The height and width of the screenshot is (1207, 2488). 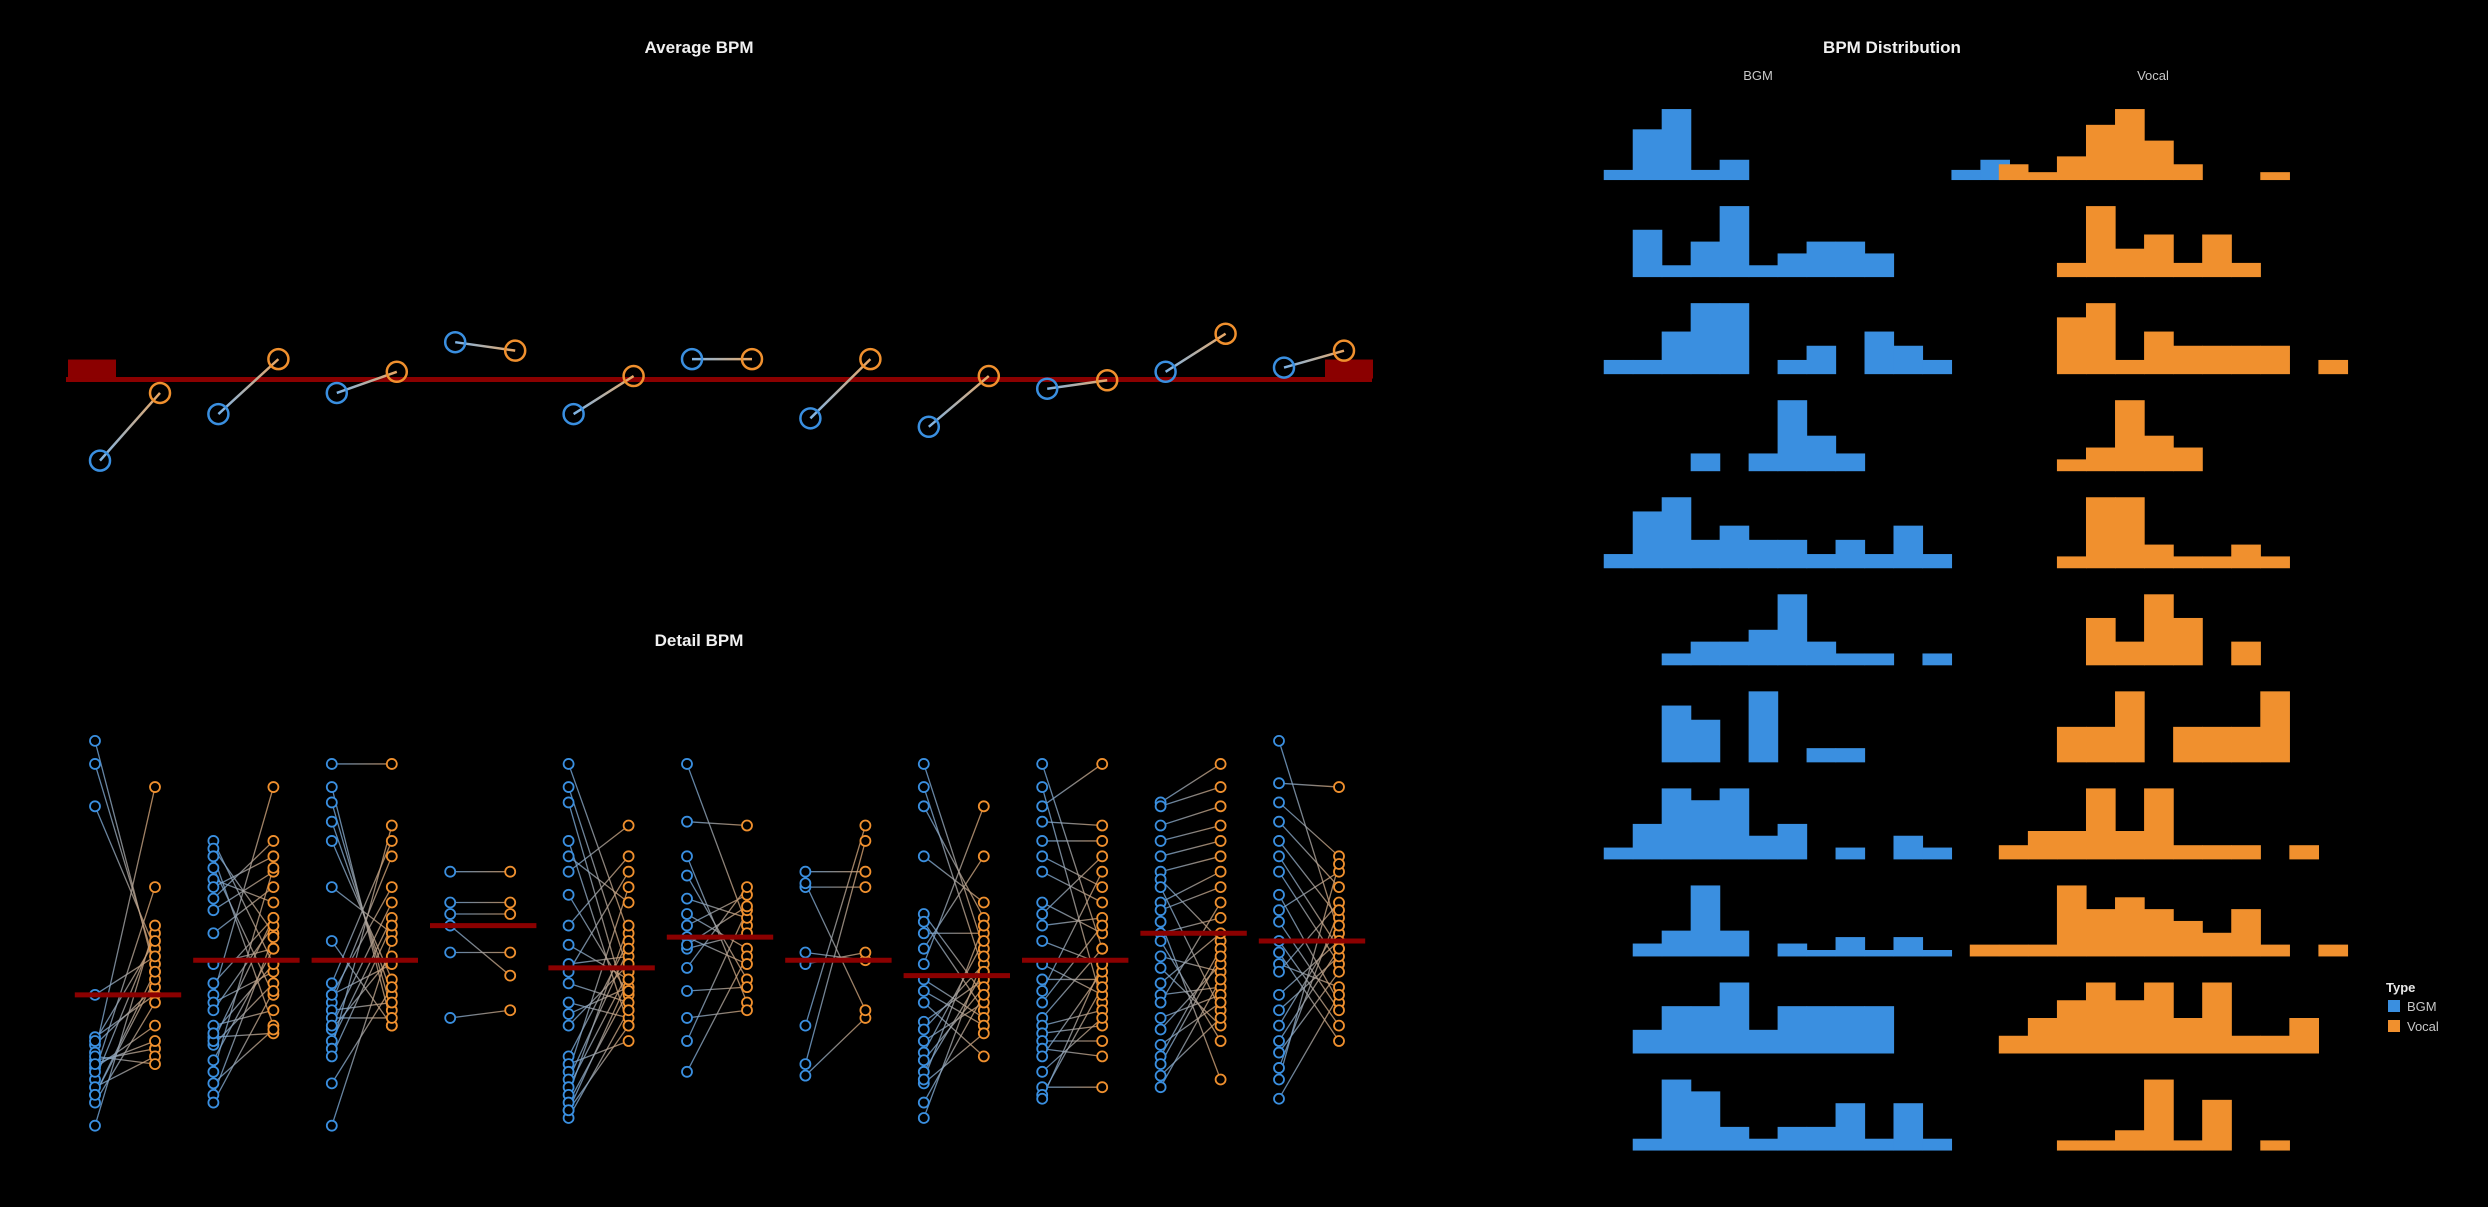 What do you see at coordinates (1107, 380) in the screenshot?
I see `average-bpm-point-vocal-hardcore-hip-hop` at bounding box center [1107, 380].